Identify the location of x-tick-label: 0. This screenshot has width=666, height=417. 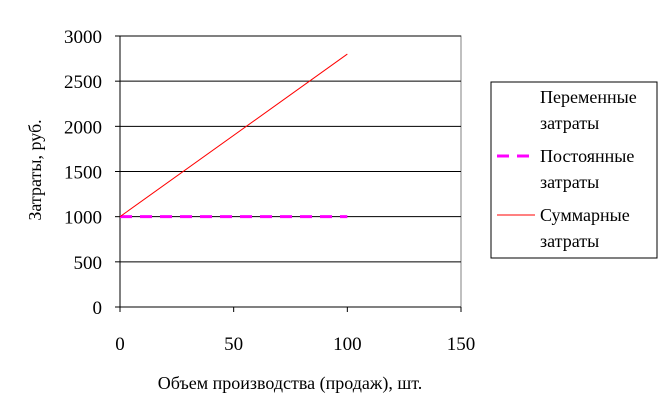
(120, 344).